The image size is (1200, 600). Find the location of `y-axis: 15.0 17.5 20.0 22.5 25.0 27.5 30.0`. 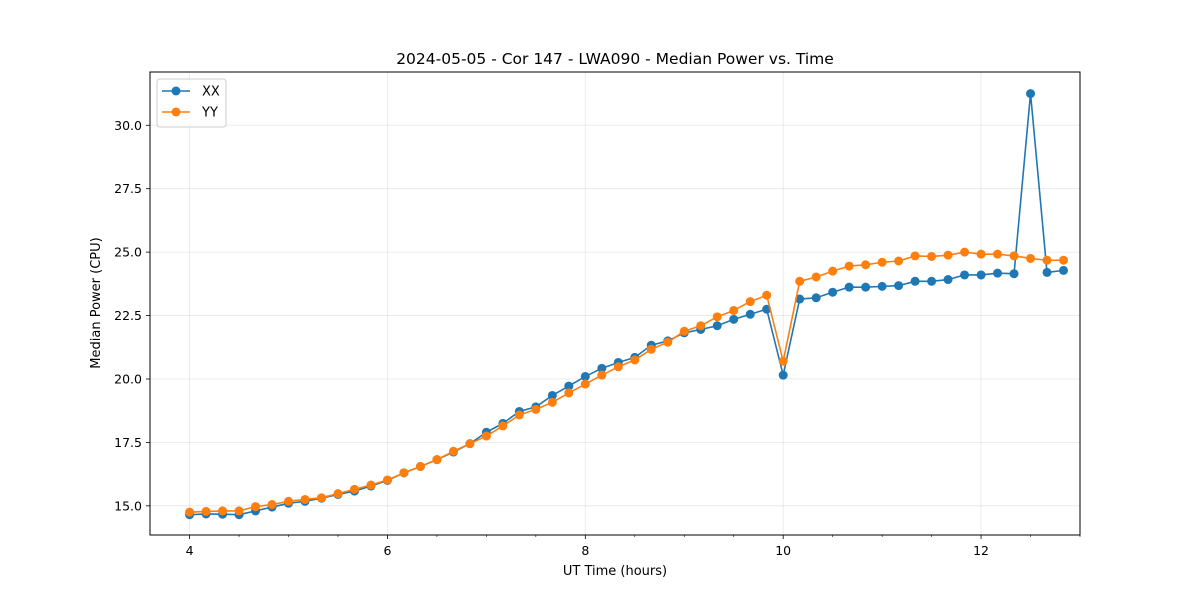

y-axis: 15.0 17.5 20.0 22.5 25.0 27.5 30.0 is located at coordinates (132, 315).